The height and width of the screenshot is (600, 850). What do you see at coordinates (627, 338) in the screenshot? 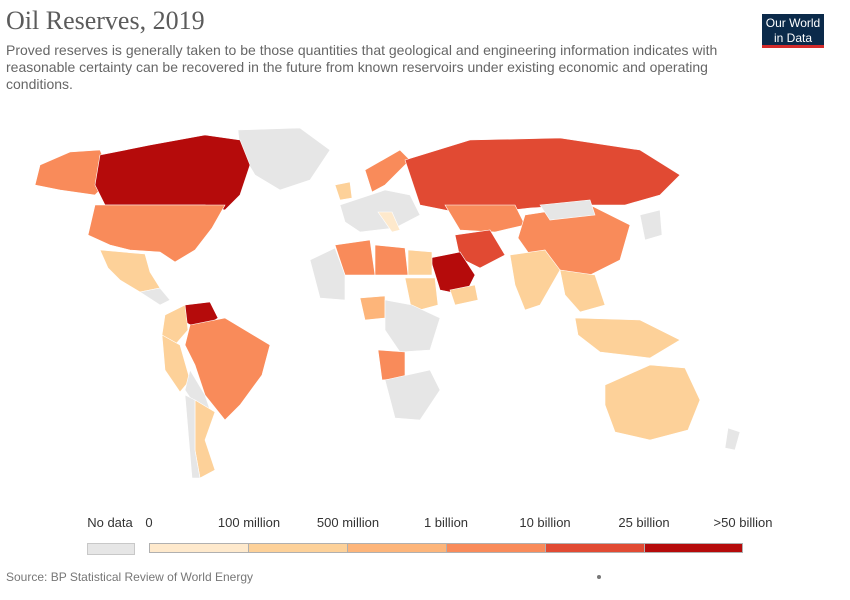
I see `region-indonesia` at bounding box center [627, 338].